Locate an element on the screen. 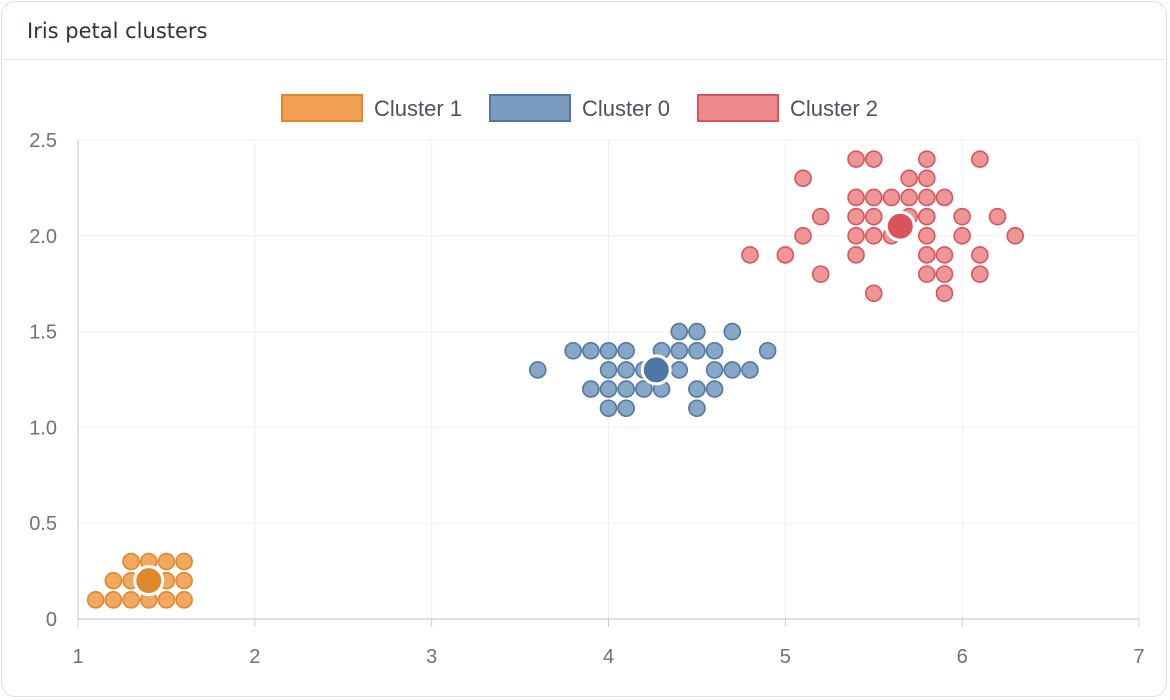  cluster-2-centroid is located at coordinates (900, 226).